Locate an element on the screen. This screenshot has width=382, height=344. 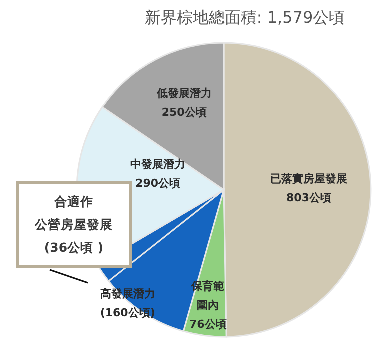
slice-label: 低發展潛力 is located at coordinates (184, 93).